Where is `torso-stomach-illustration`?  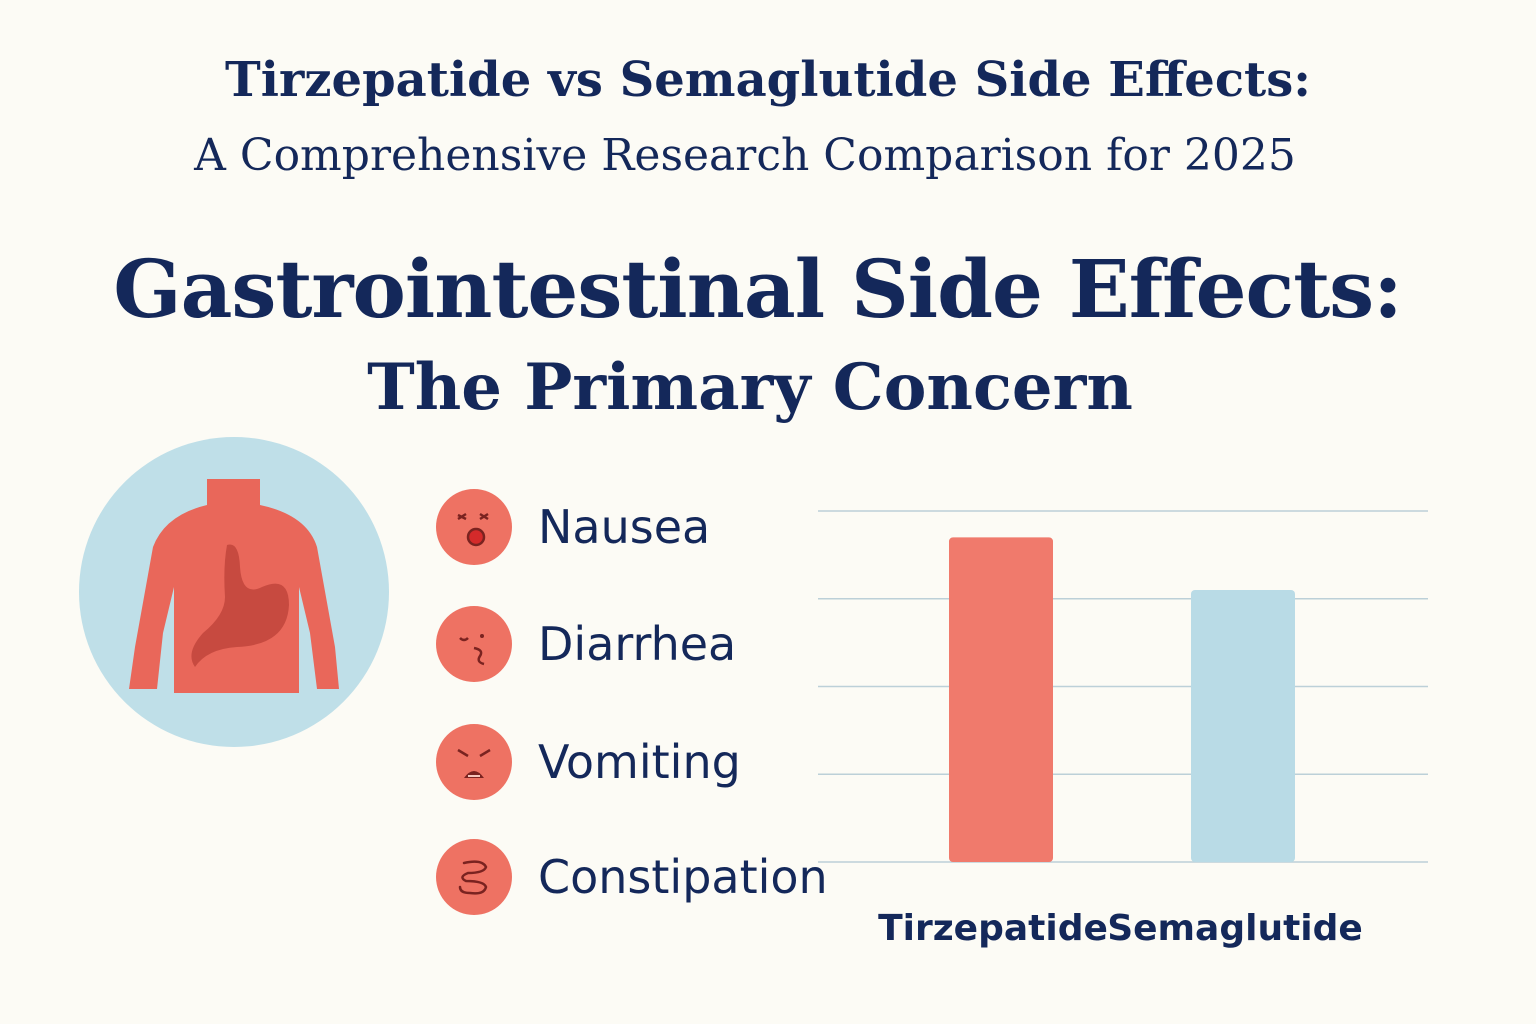
torso-stomach-illustration is located at coordinates (234, 592).